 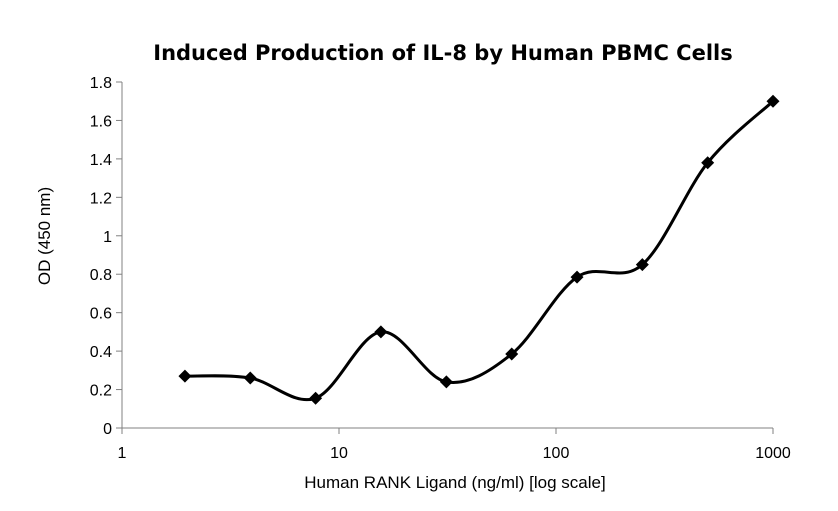 What do you see at coordinates (339, 453) in the screenshot?
I see `x-tick-label: 10` at bounding box center [339, 453].